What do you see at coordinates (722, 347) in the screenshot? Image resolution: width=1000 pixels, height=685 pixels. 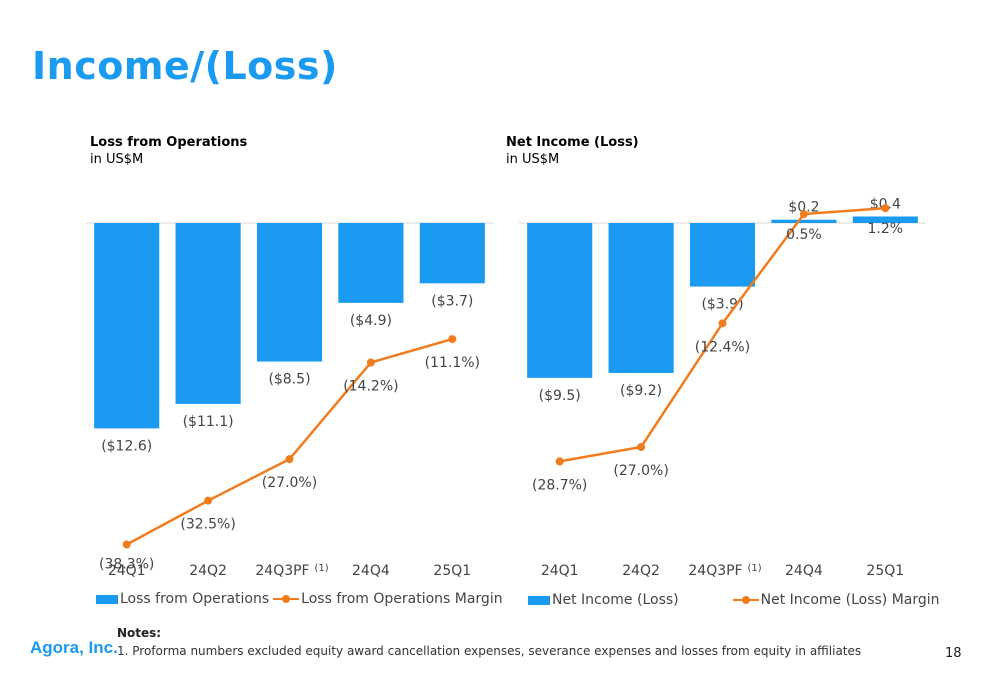 I see `margin-value-label: (12.4%)` at bounding box center [722, 347].